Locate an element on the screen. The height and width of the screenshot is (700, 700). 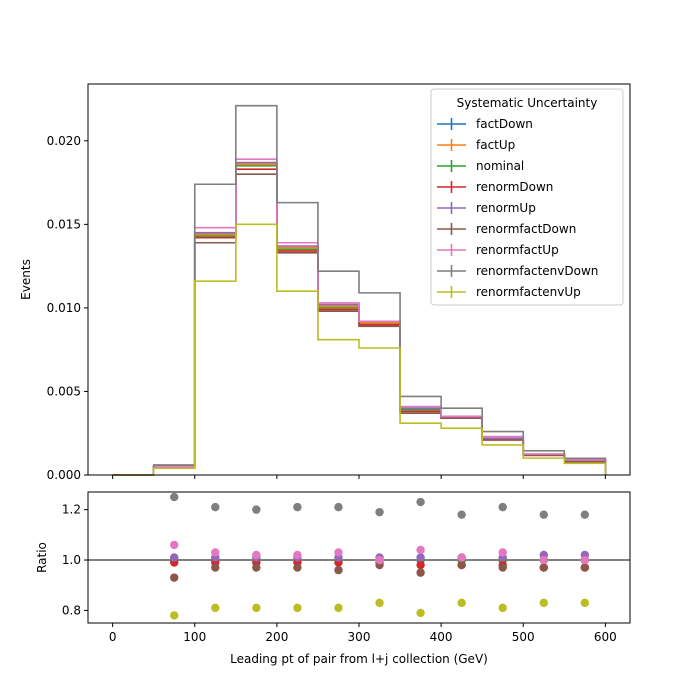
legend-entry-renormfactenvDown: renormfactenvDown is located at coordinates (517, 271).